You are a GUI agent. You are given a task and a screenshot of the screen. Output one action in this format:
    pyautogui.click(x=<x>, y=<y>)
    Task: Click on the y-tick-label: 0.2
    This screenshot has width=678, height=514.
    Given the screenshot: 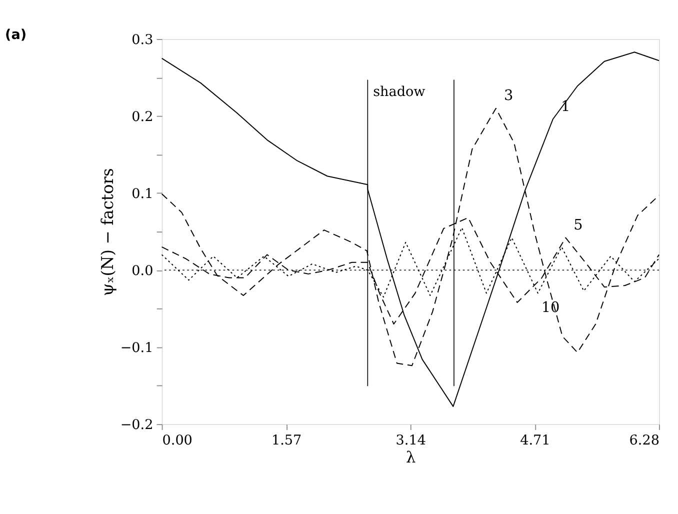 What is the action you would take?
    pyautogui.click(x=143, y=117)
    